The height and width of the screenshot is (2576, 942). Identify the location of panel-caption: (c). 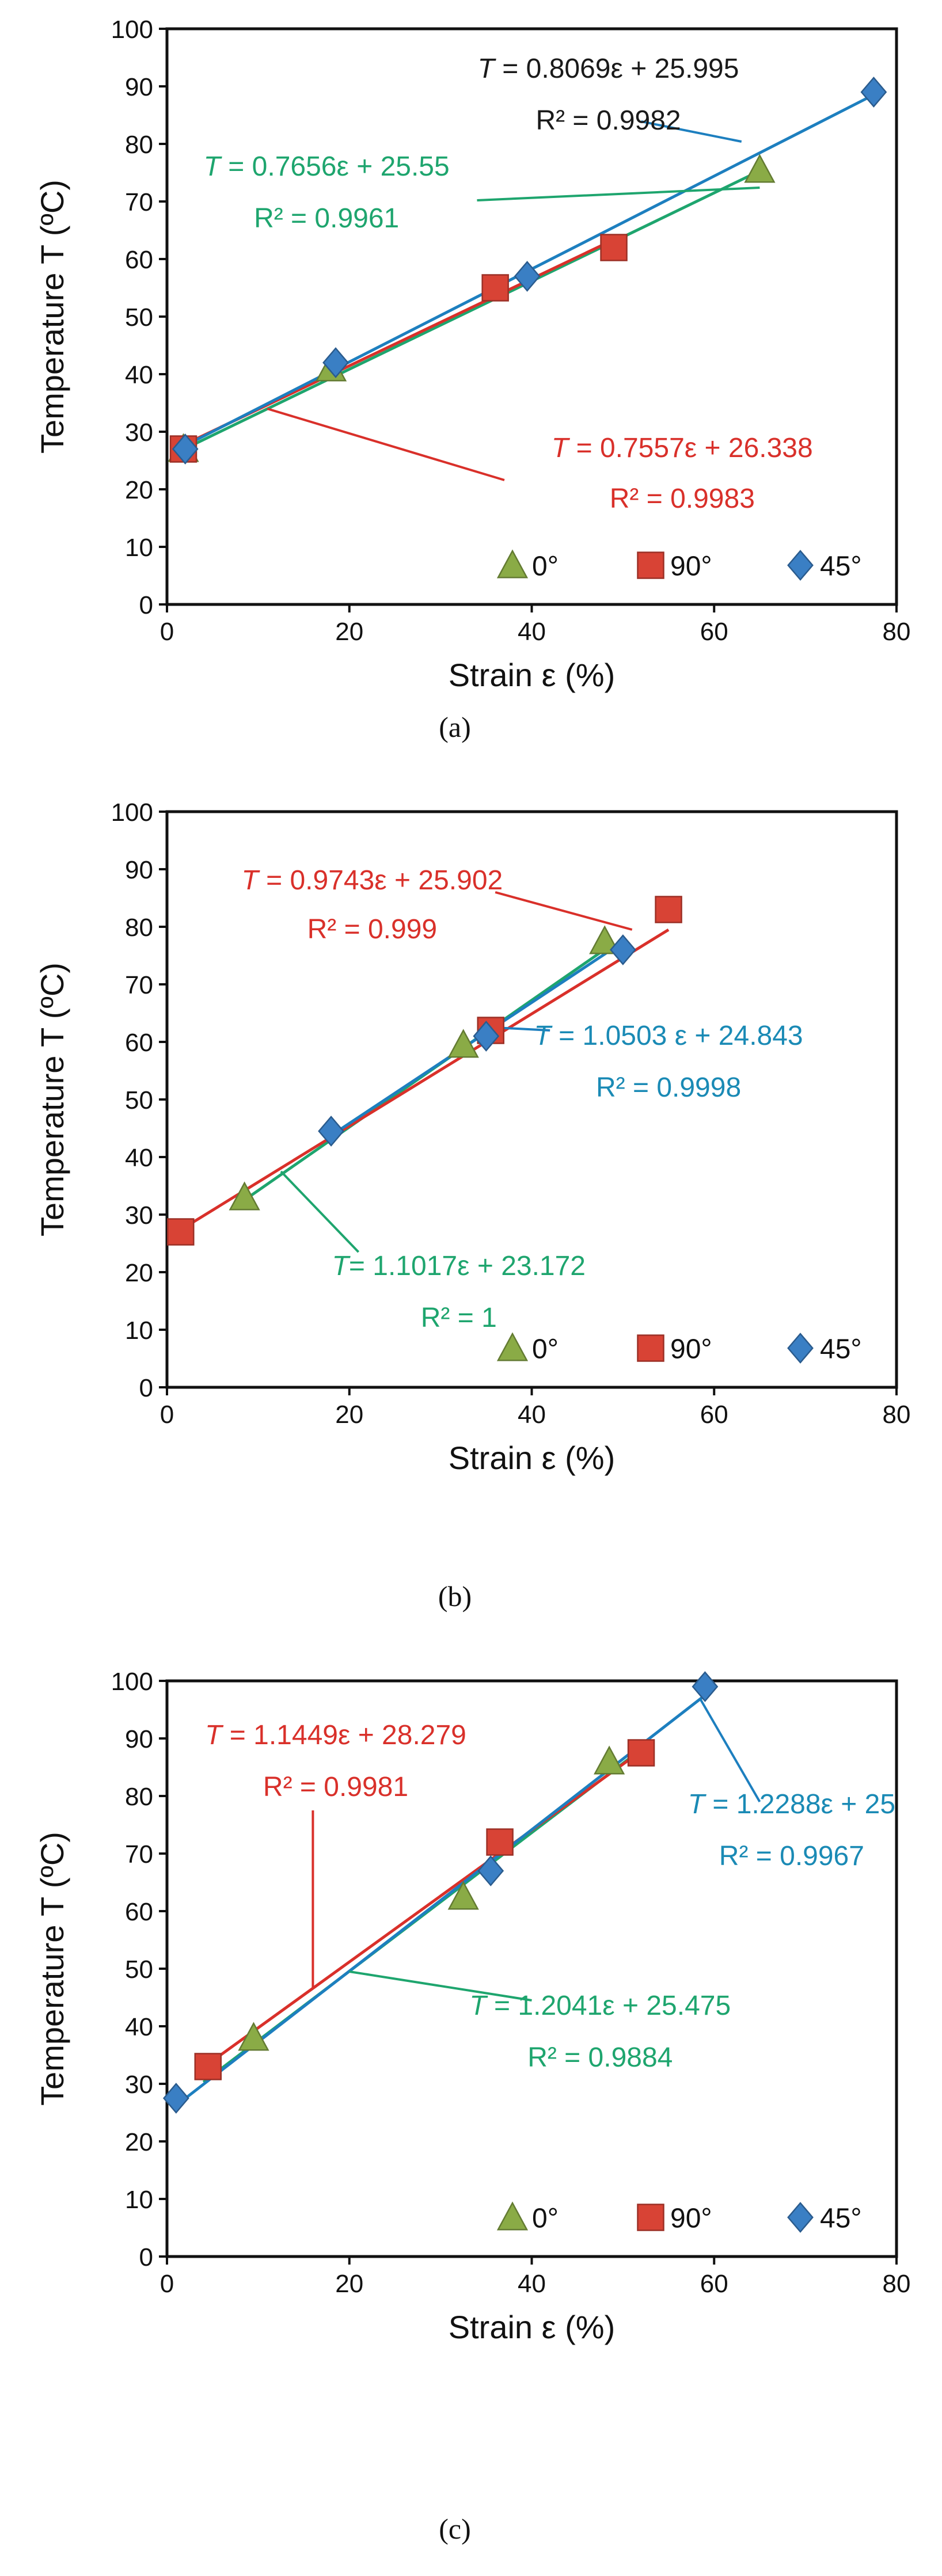
(455, 2529).